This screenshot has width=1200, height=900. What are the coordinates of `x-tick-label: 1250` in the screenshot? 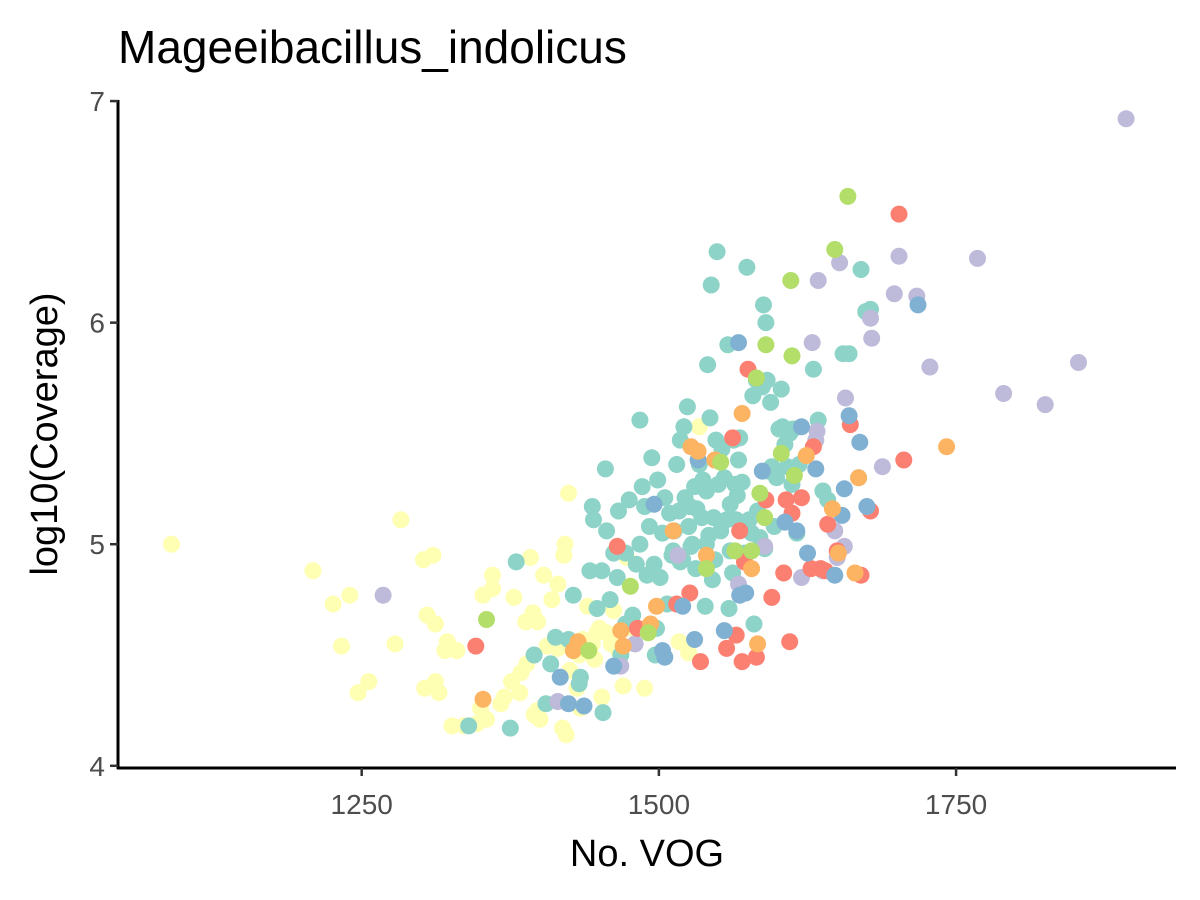 It's located at (362, 804).